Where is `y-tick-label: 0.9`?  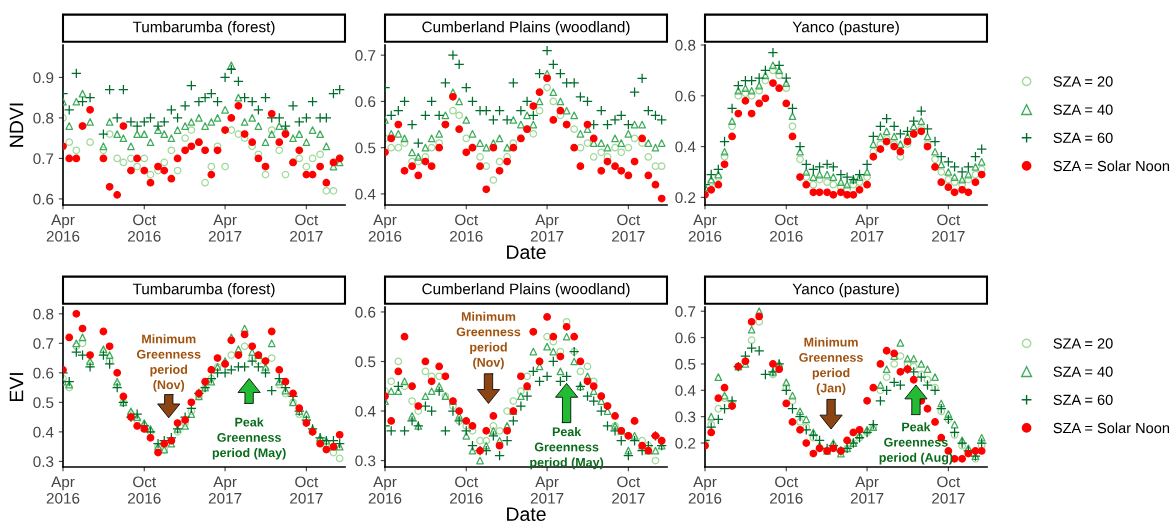 y-tick-label: 0.9 is located at coordinates (43, 78).